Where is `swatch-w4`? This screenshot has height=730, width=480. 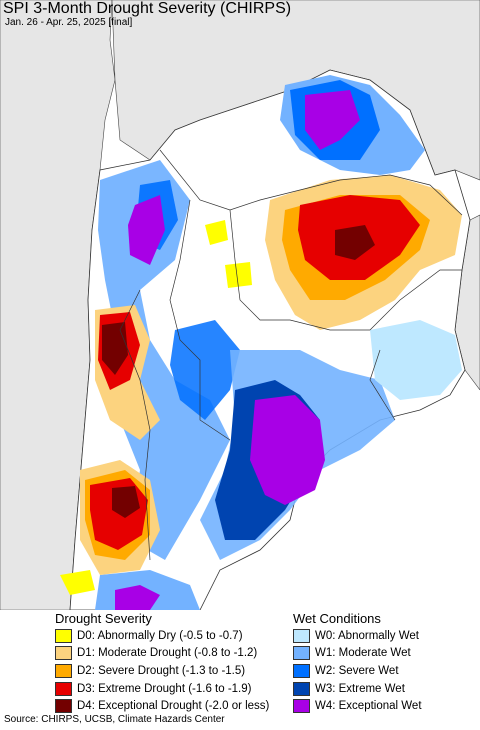
swatch-w4 is located at coordinates (301, 706).